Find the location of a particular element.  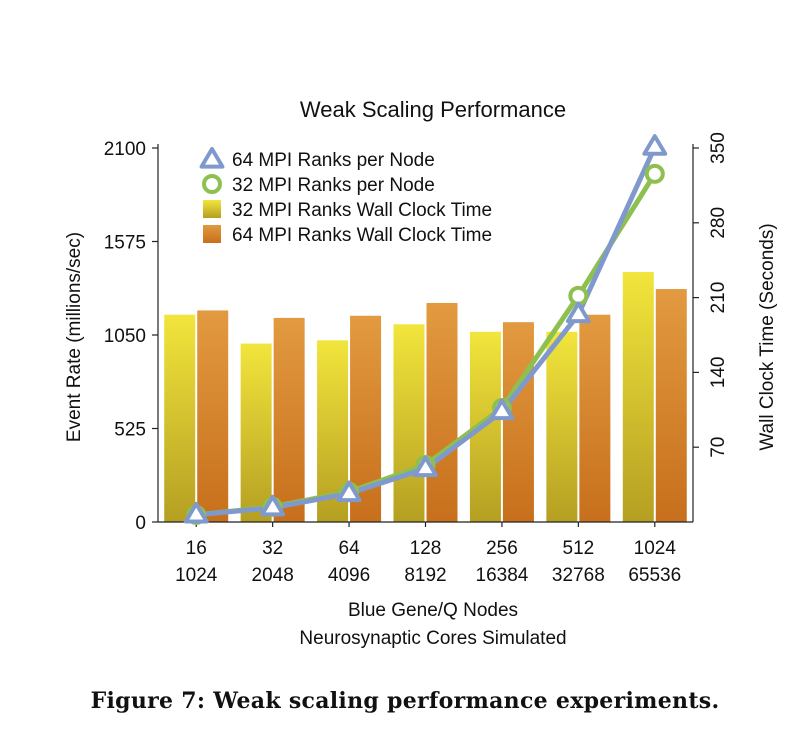

y-tick-label-3: 1575 is located at coordinates (125, 243).